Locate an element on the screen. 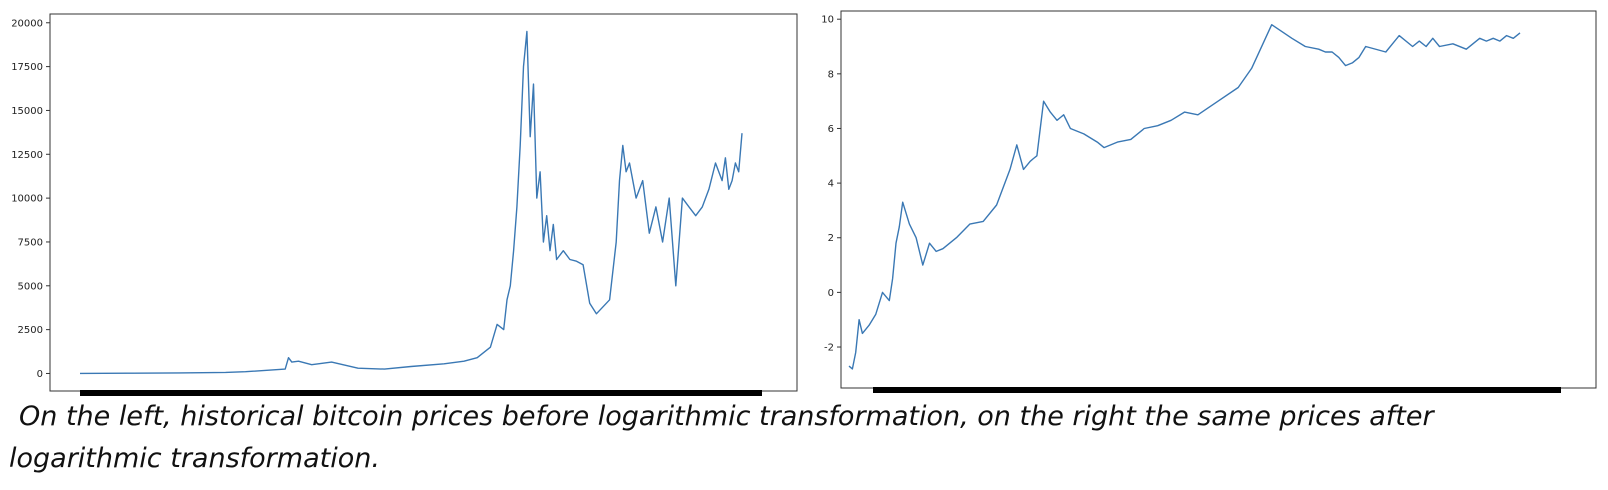 This screenshot has height=490, width=1608. y-tick-label: 17500 is located at coordinates (27, 67).